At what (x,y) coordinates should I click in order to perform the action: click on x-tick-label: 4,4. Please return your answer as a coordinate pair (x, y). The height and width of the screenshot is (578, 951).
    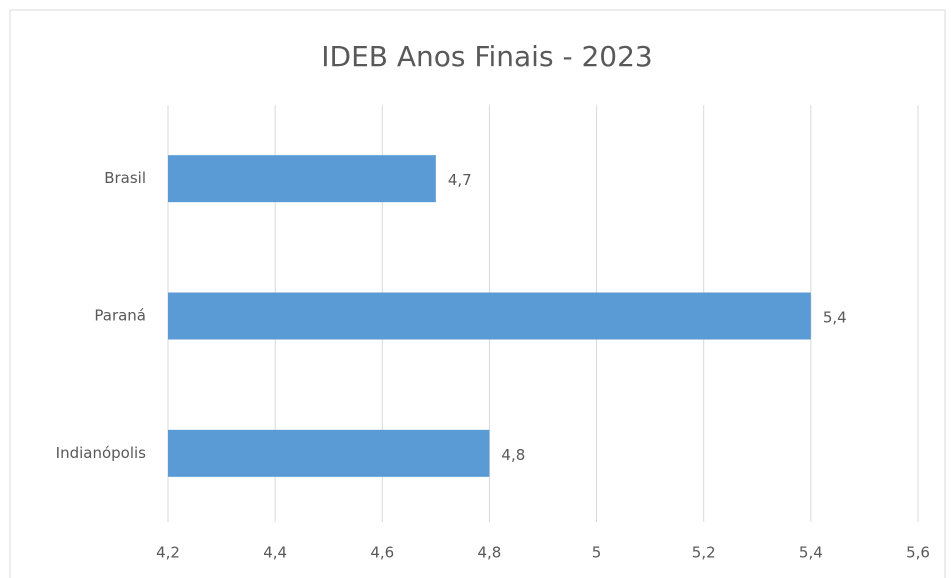
    Looking at the image, I should click on (275, 553).